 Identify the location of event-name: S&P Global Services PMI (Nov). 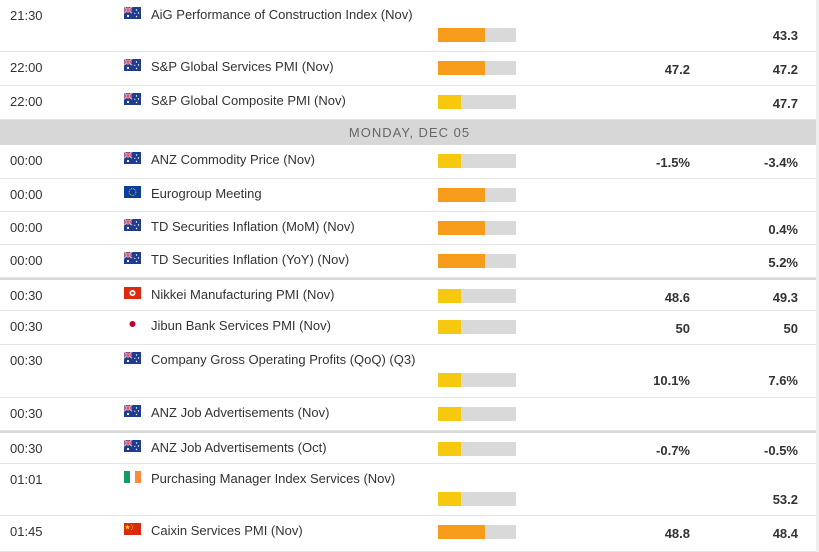
(242, 66).